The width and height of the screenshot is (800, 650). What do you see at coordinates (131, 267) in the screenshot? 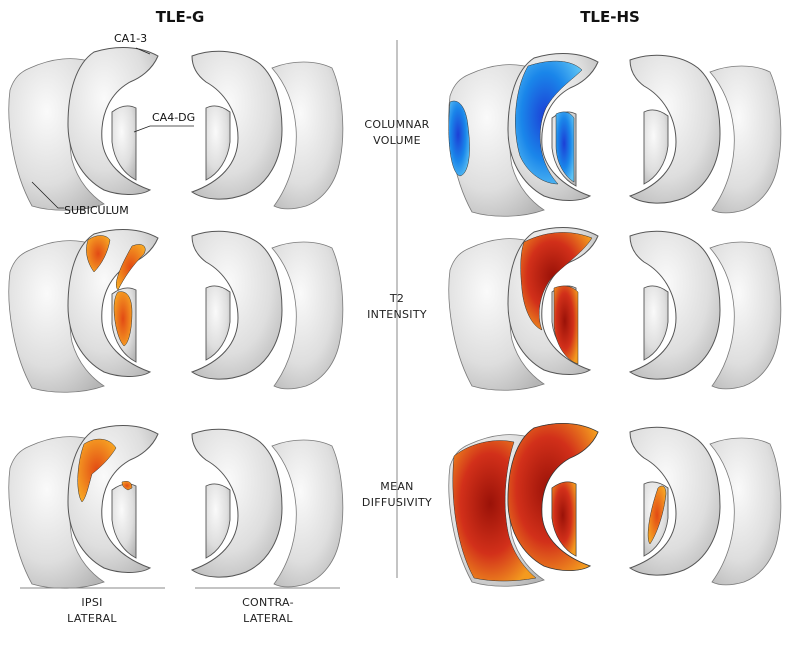
I see `t2-increase-ca13-b` at bounding box center [131, 267].